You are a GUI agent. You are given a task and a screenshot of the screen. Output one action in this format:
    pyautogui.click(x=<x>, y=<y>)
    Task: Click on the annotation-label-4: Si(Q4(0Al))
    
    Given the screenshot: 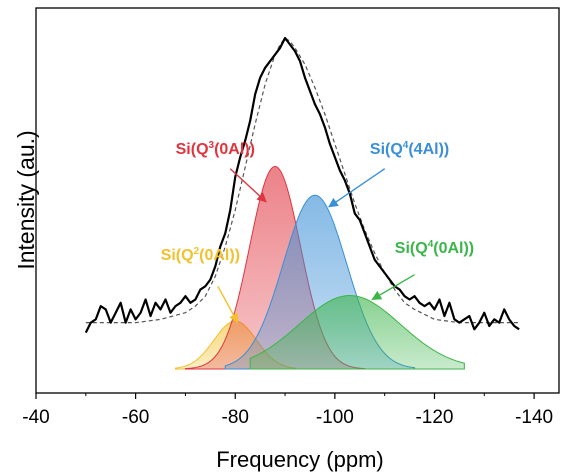 What is the action you would take?
    pyautogui.click(x=434, y=248)
    